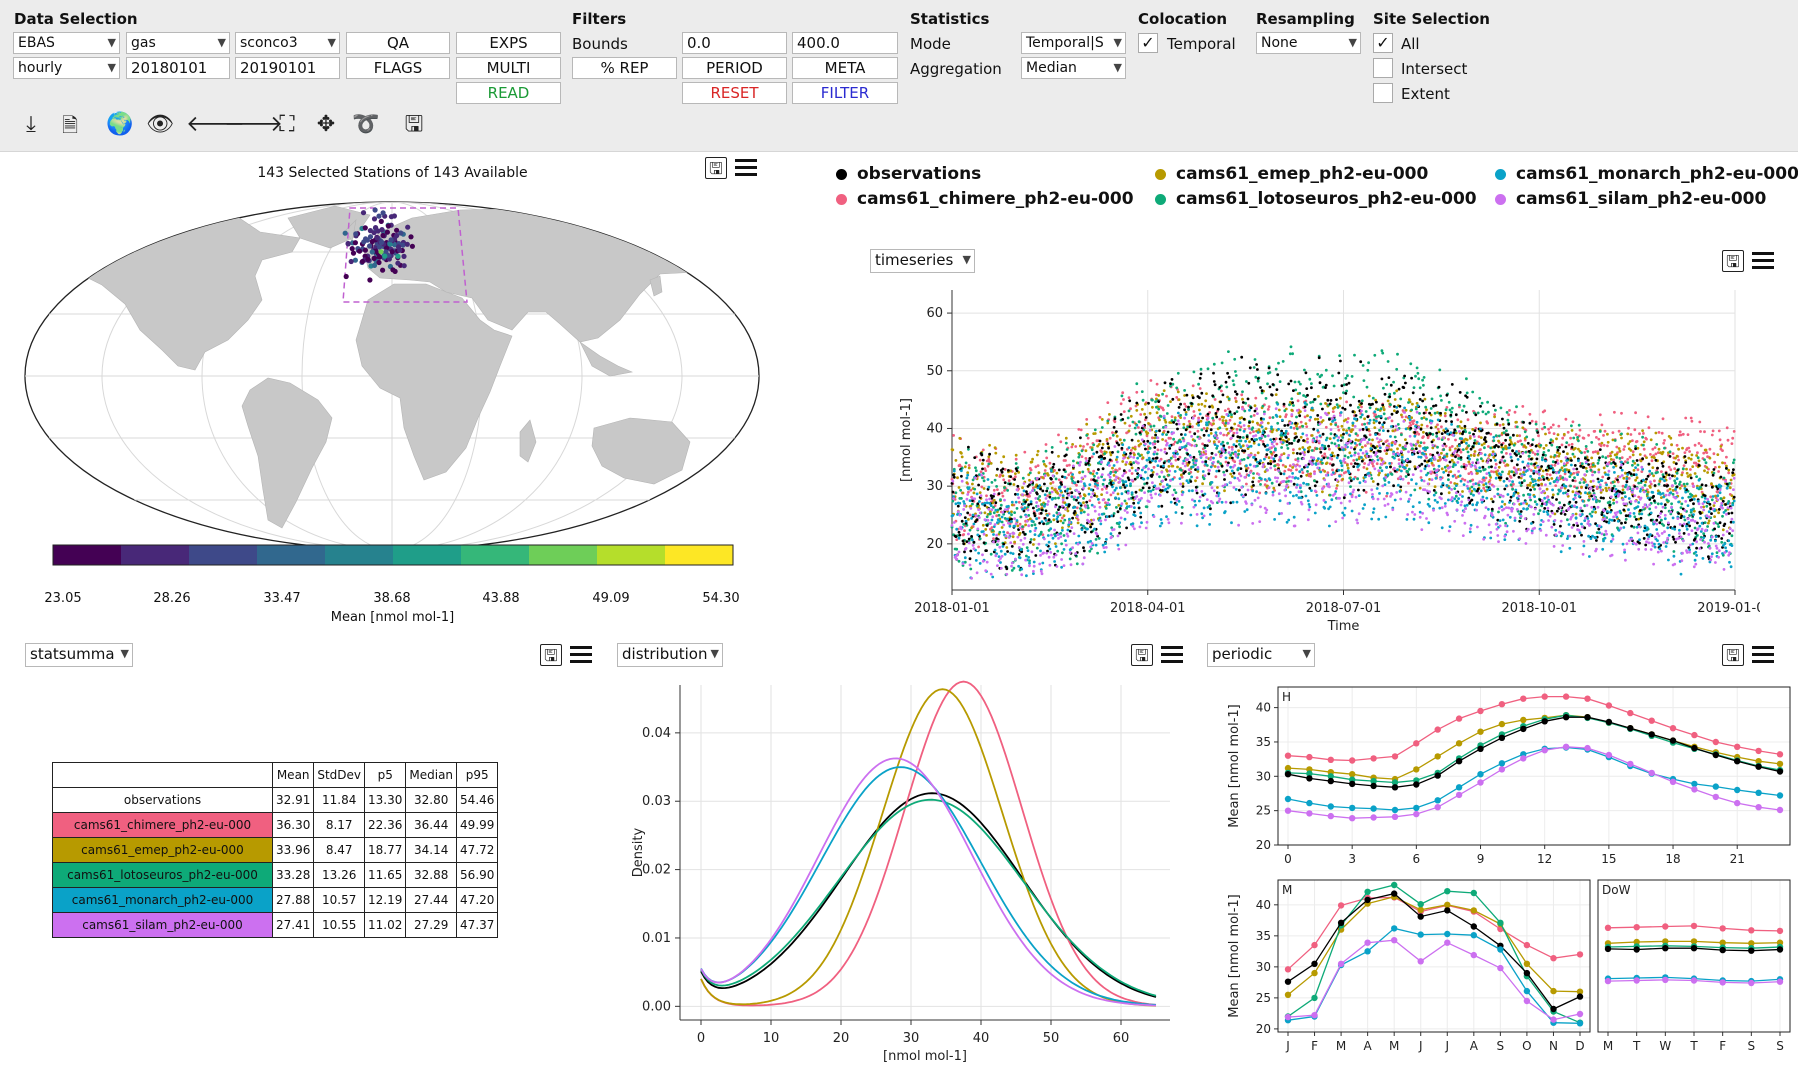 The width and height of the screenshot is (1798, 1089). Describe the element at coordinates (1073, 43) in the screenshot. I see `mode-dropdown: Temporal|S ▼` at that location.